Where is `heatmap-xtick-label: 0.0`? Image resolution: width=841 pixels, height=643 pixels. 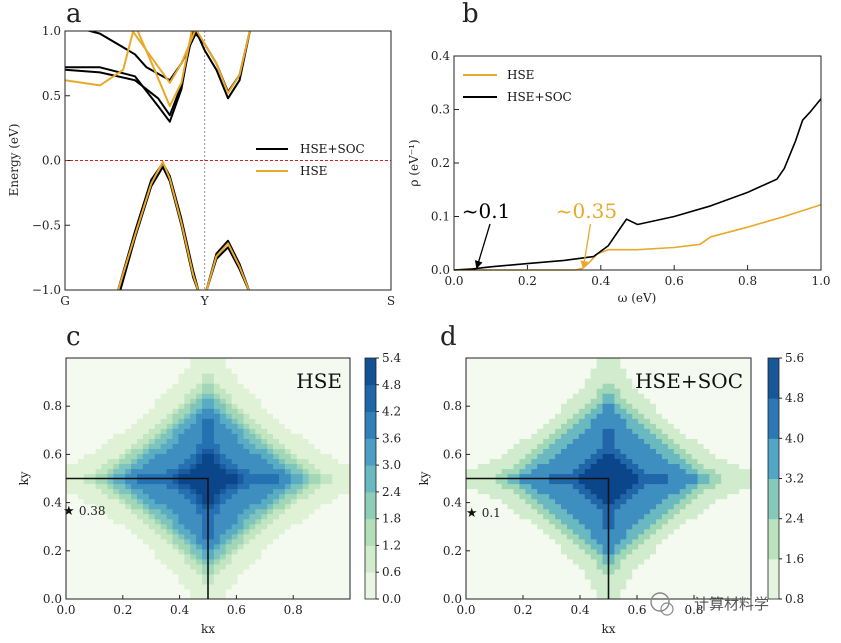
heatmap-xtick-label: 0.0 is located at coordinates (465, 610).